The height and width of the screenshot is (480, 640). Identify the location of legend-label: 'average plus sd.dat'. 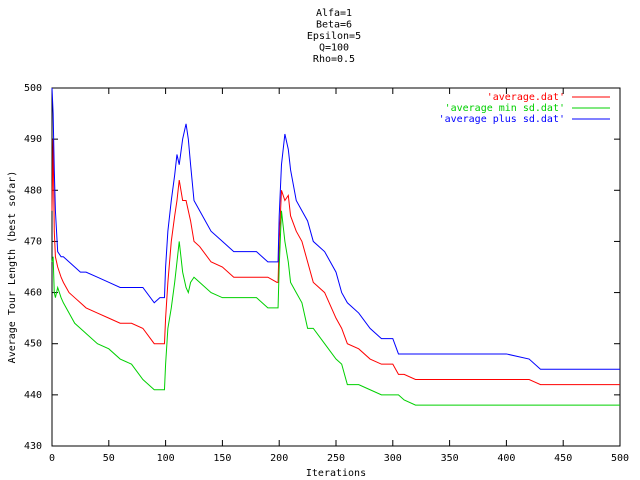
(502, 119).